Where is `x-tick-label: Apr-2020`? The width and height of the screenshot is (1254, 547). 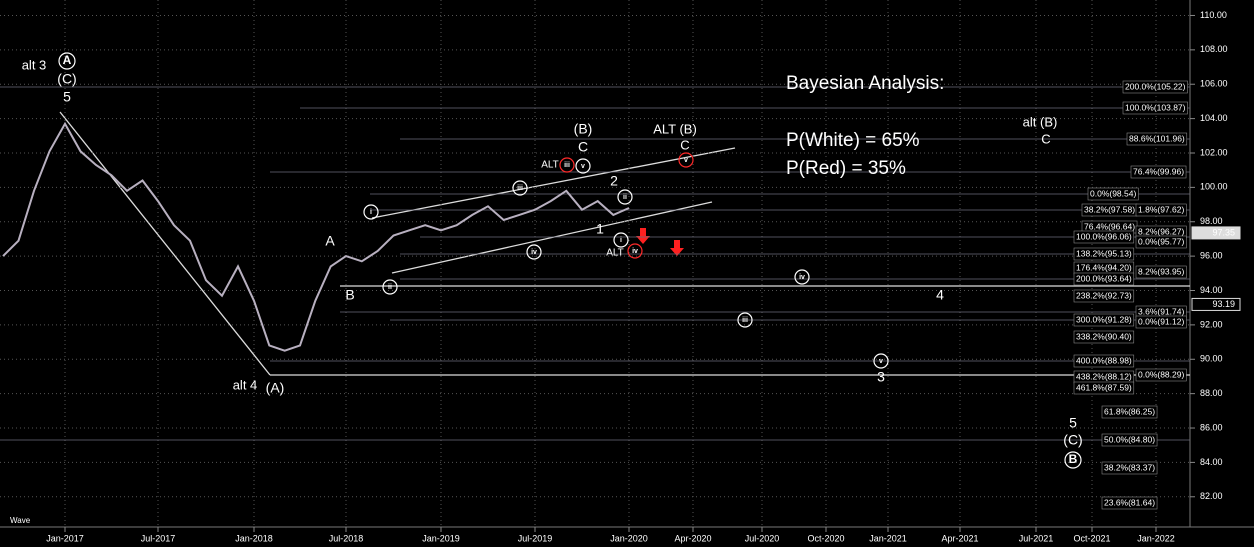
x-tick-label: Apr-2020 is located at coordinates (692, 538).